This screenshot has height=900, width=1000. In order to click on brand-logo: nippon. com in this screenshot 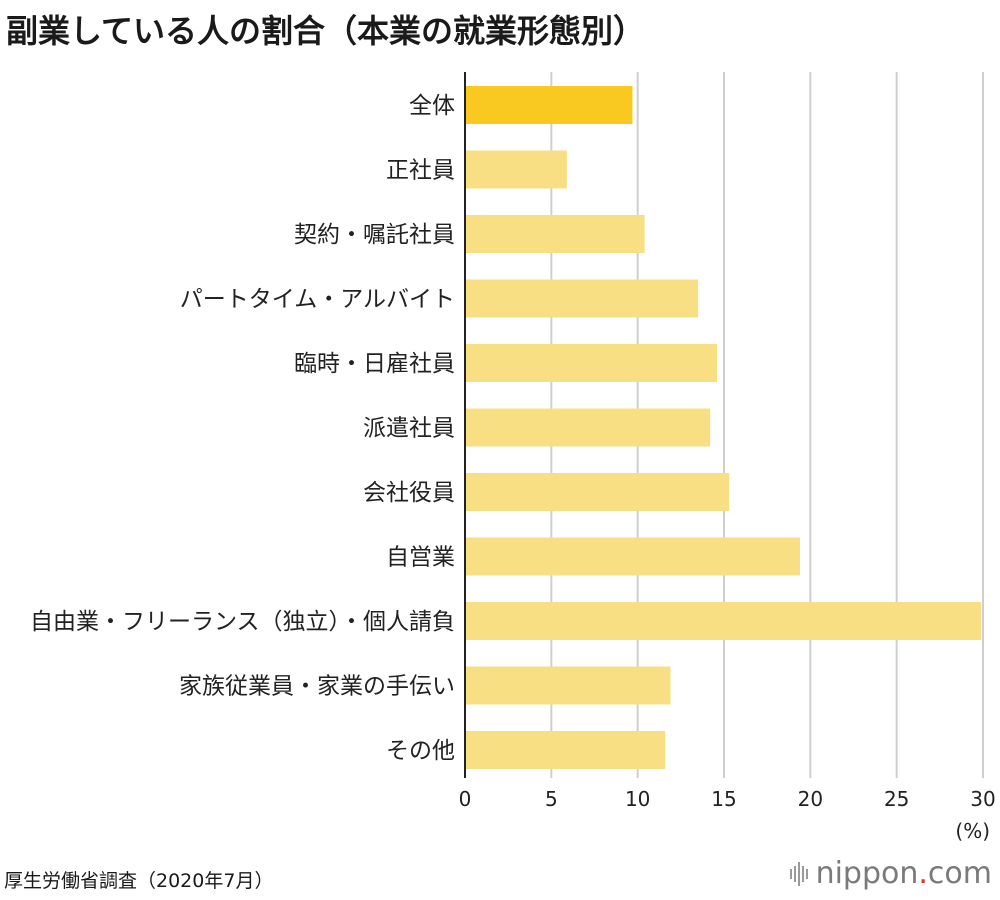, I will do `click(890, 873)`.